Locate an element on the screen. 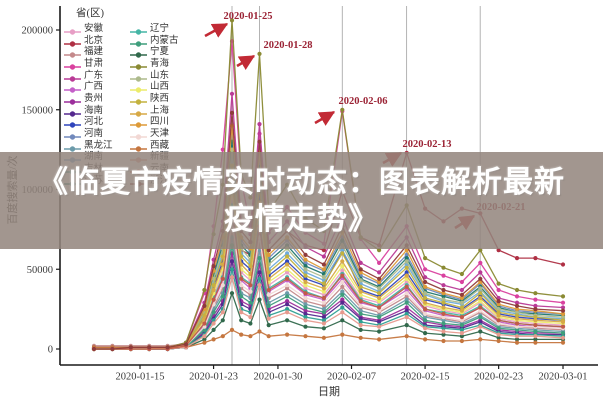  legend-item-广东: 广东 is located at coordinates (95, 75).